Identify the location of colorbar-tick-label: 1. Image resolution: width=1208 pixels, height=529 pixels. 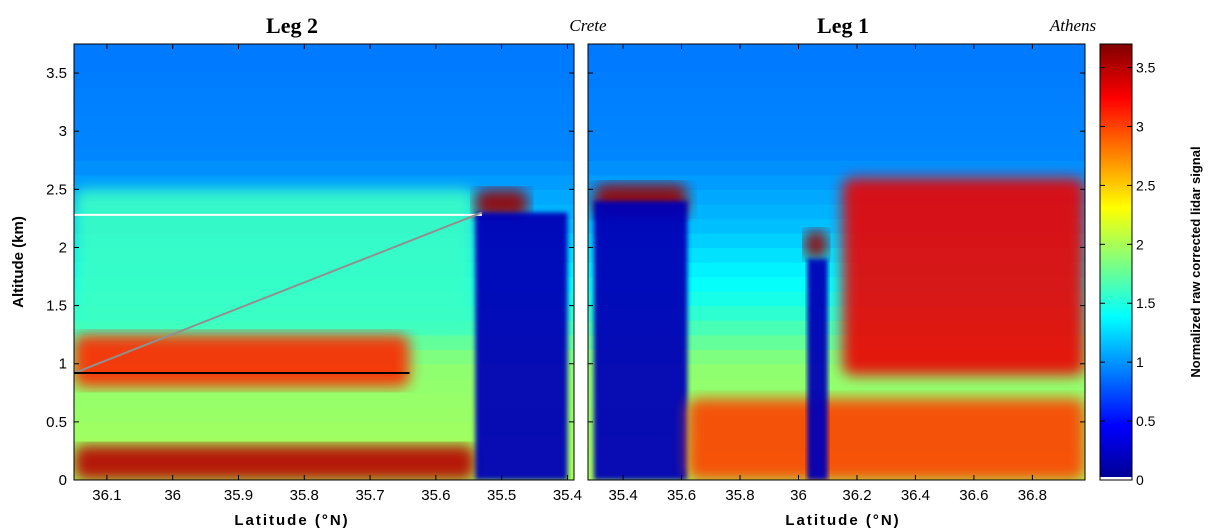
(1140, 362).